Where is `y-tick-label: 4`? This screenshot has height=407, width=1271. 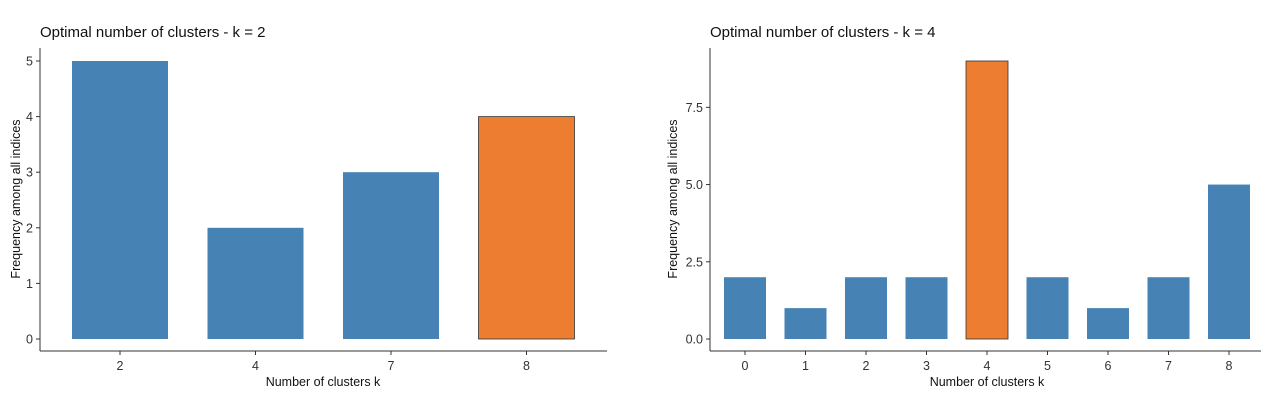 y-tick-label: 4 is located at coordinates (29, 117).